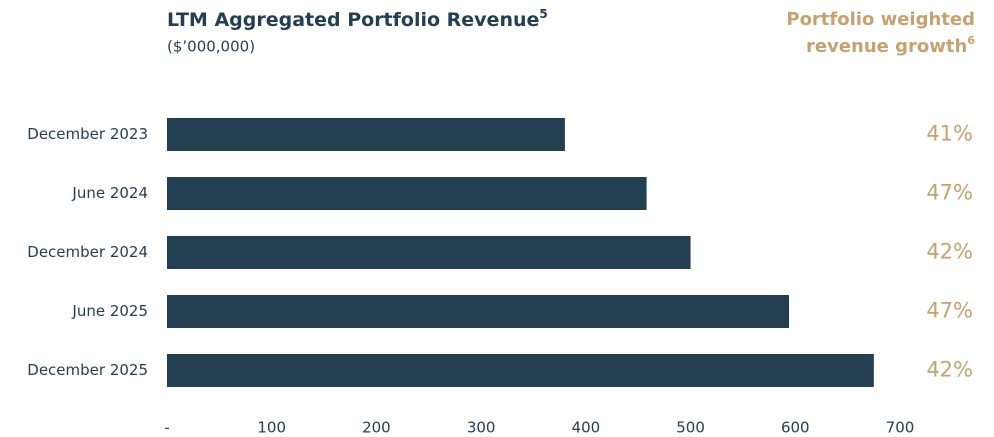 Image resolution: width=994 pixels, height=437 pixels. What do you see at coordinates (87, 252) in the screenshot?
I see `y-tick-label: December 2024` at bounding box center [87, 252].